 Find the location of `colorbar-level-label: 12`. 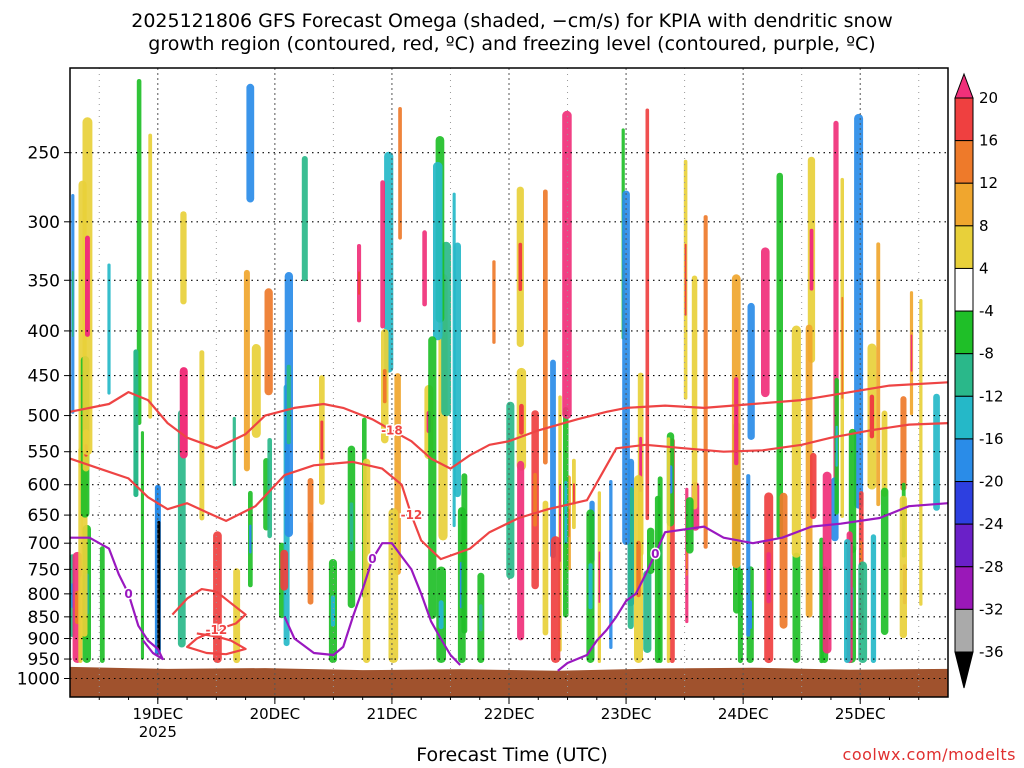

colorbar-level-label: 12 is located at coordinates (988, 183).